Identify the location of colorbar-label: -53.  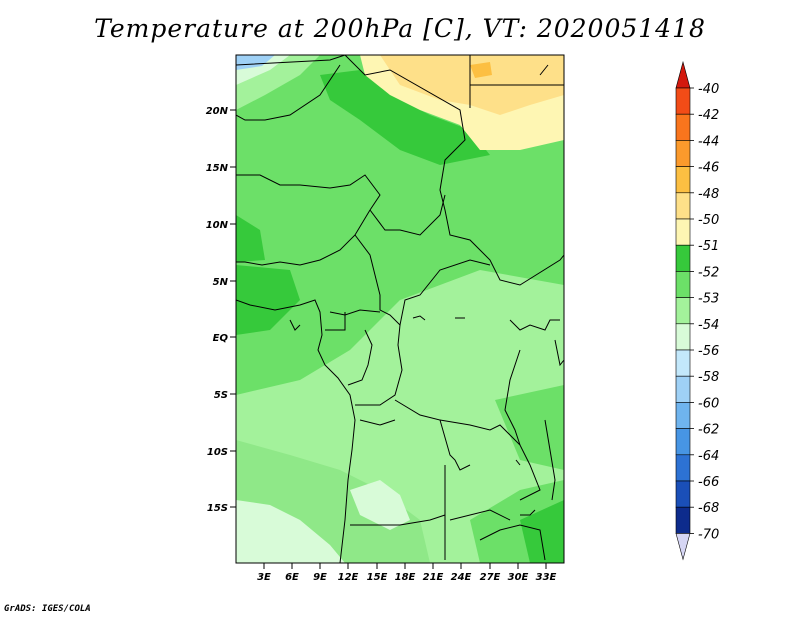
(708, 299).